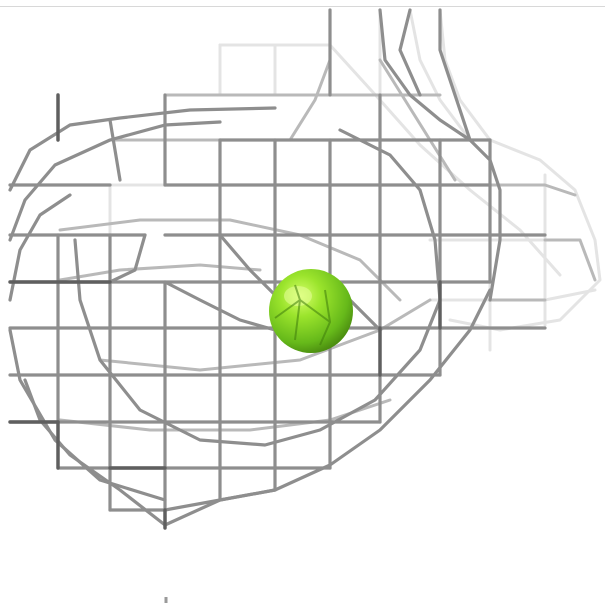 Image resolution: width=605 pixels, height=605 pixels. I want to click on green-sphere-icon, so click(311, 311).